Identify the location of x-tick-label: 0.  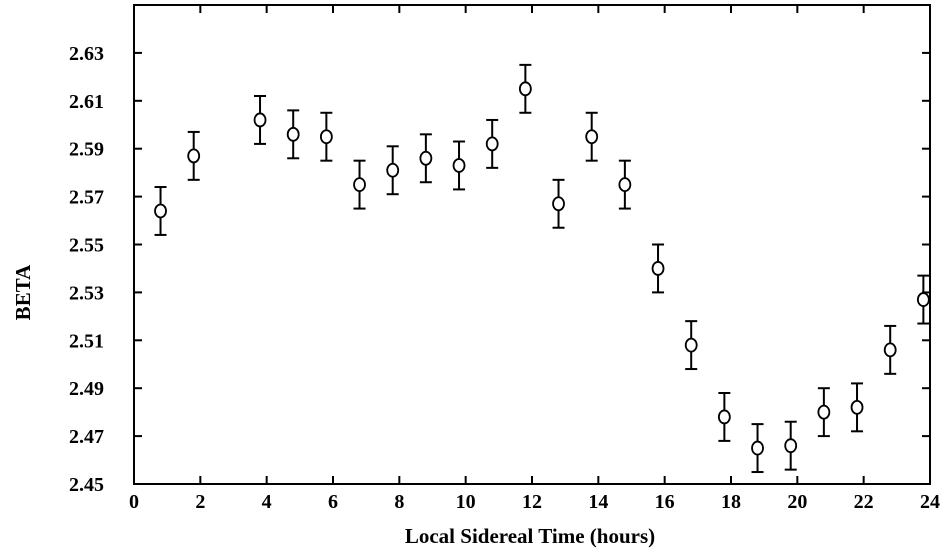
(134, 502).